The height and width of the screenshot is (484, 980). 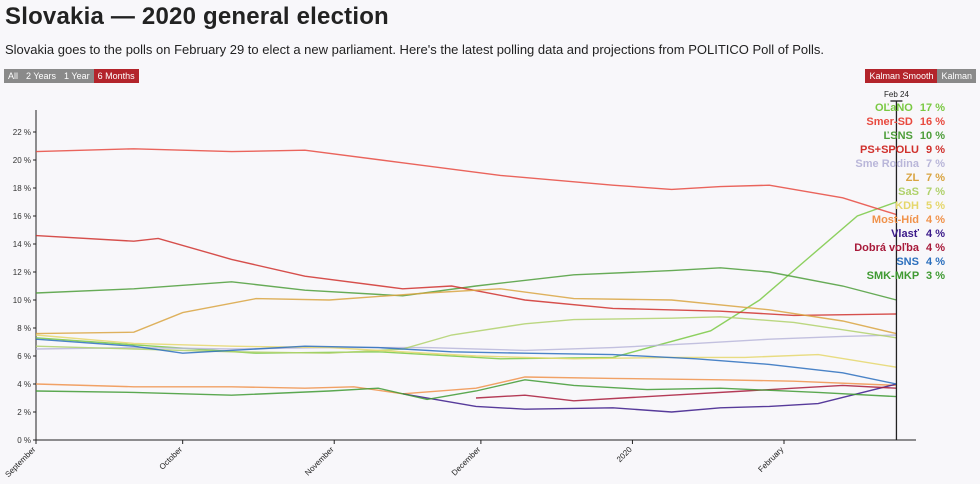 What do you see at coordinates (899, 248) in the screenshot?
I see `end-label-dobr-vo-ba: Dobrá voľba 4 %` at bounding box center [899, 248].